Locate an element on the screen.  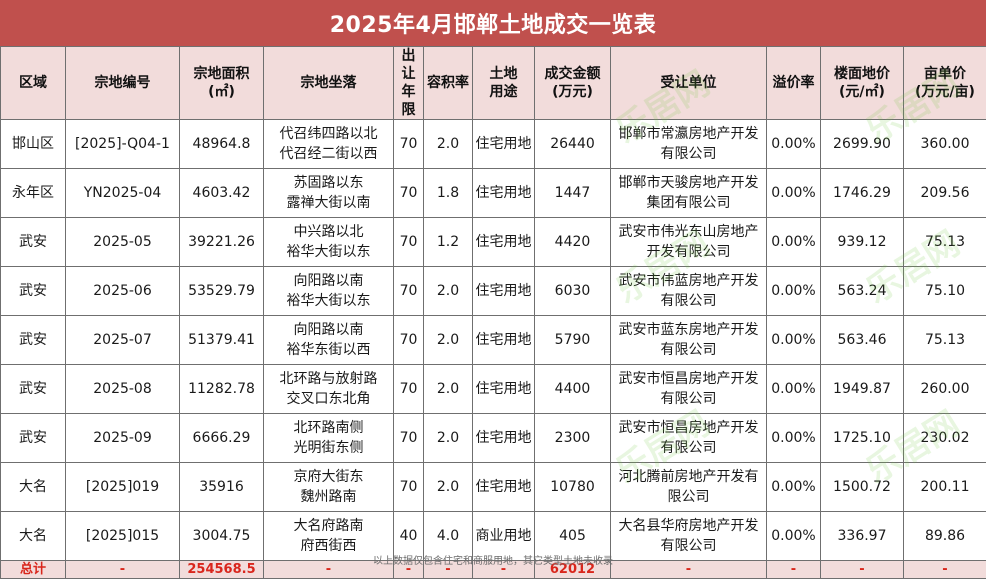
cell-mu-price: 209.56 is located at coordinates (945, 193).